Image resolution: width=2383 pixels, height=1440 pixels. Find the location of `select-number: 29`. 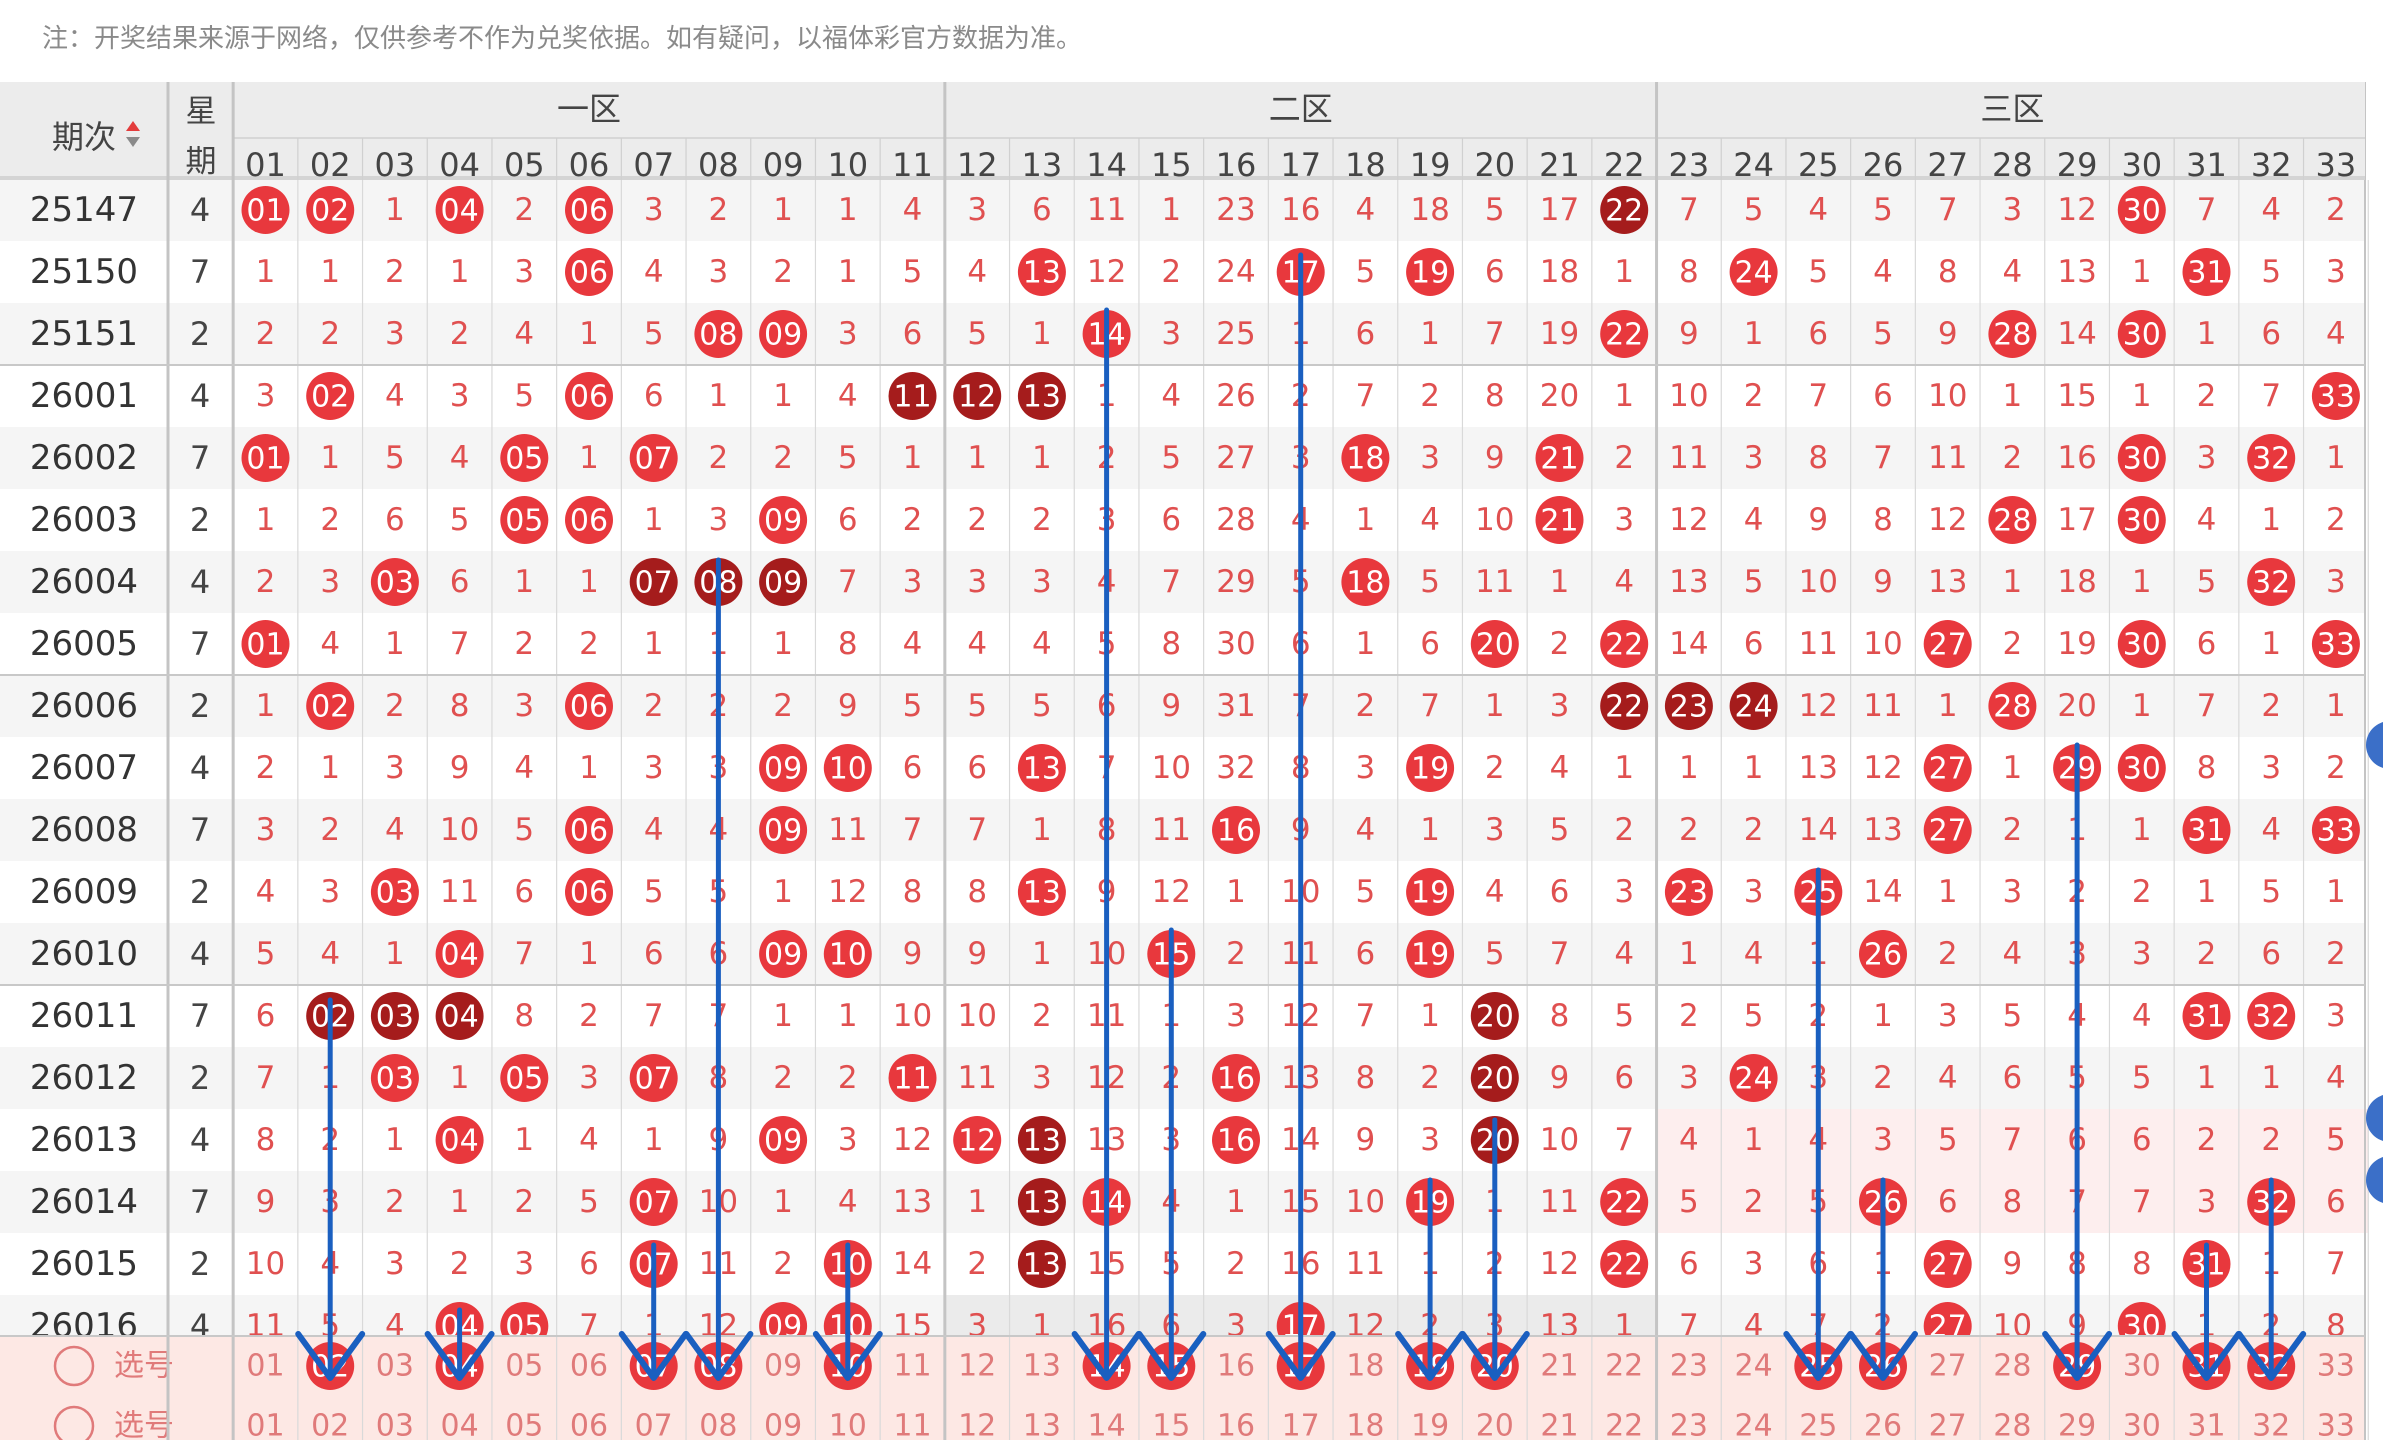

select-number: 29 is located at coordinates (2077, 1424).